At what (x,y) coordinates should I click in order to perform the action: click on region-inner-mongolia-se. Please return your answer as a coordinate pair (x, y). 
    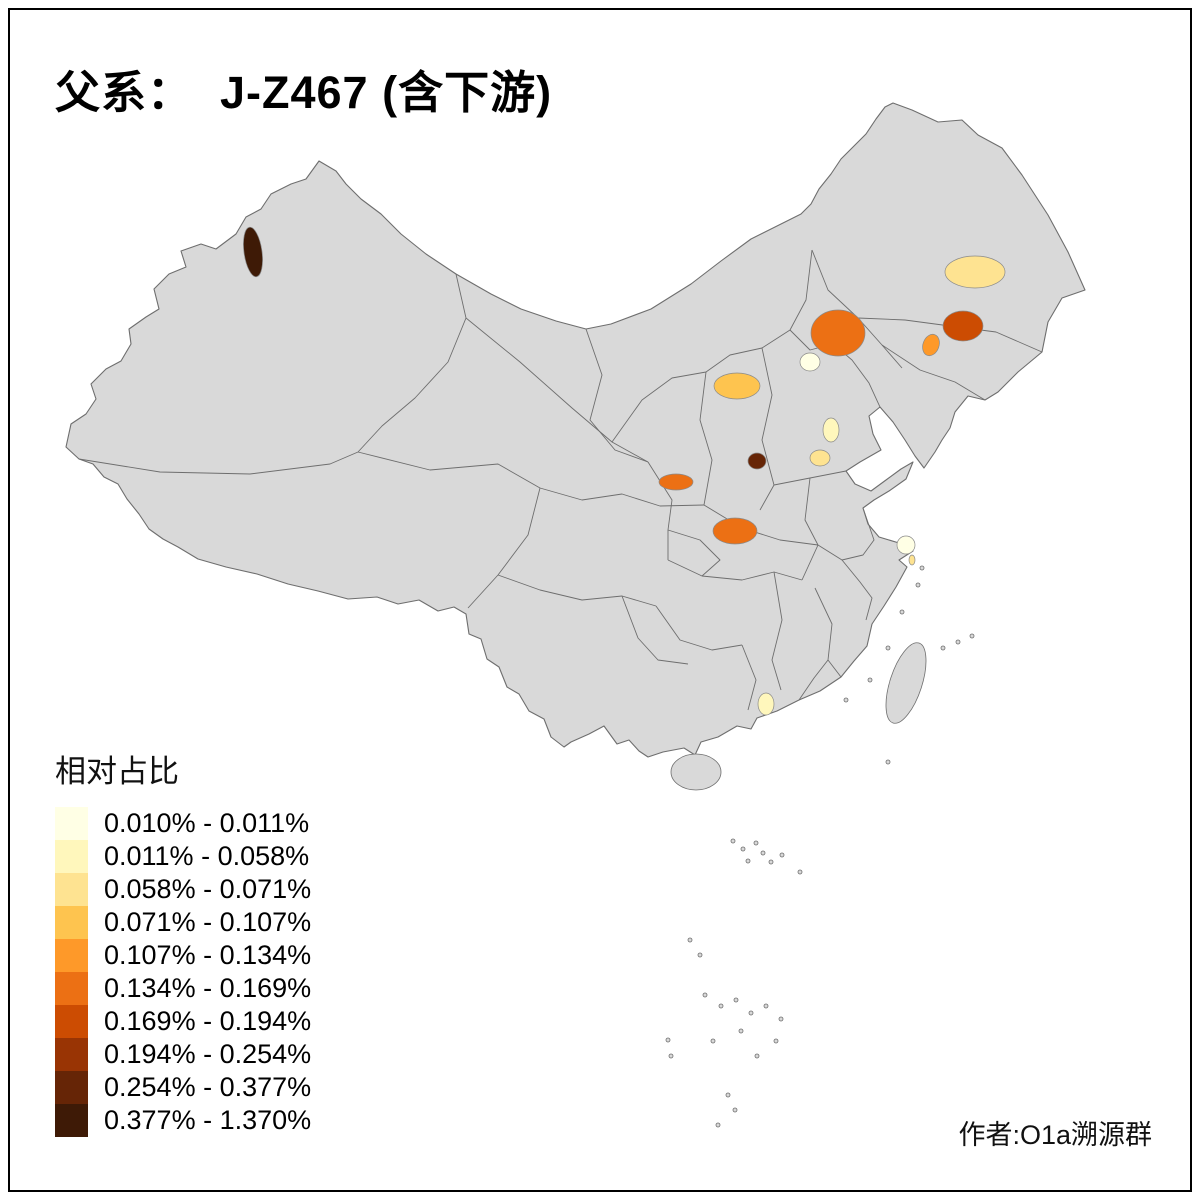
    Looking at the image, I should click on (838, 333).